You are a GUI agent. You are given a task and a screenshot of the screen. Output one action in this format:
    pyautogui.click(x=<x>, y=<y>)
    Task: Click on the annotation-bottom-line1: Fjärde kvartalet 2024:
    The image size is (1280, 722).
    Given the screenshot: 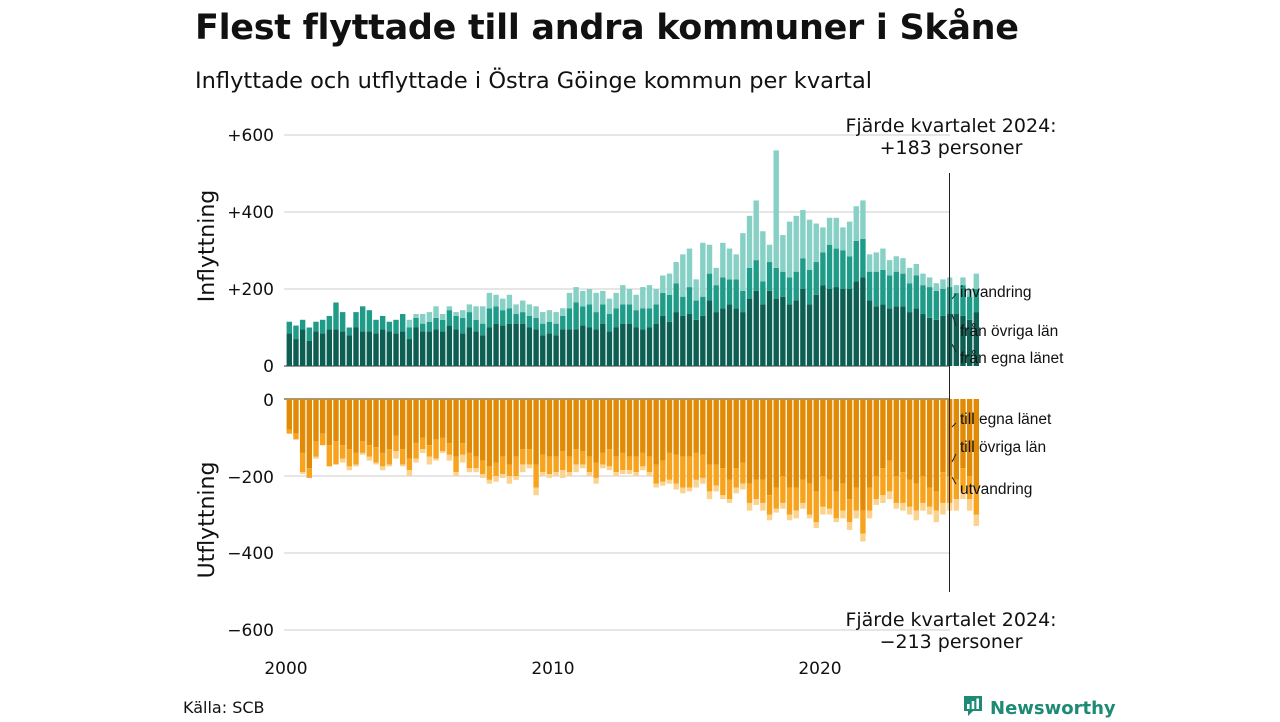 What is the action you would take?
    pyautogui.click(x=950, y=620)
    